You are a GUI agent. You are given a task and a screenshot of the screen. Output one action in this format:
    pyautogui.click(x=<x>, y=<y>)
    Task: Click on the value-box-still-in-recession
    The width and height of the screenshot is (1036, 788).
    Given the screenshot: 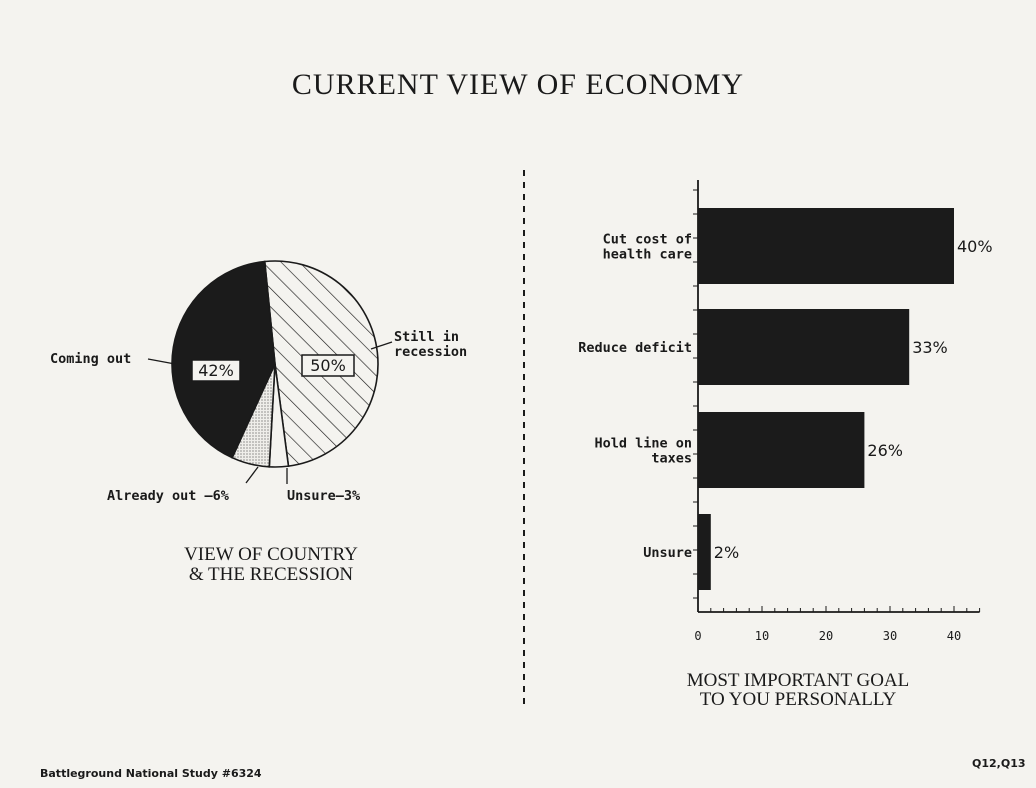 What is the action you would take?
    pyautogui.click(x=328, y=365)
    